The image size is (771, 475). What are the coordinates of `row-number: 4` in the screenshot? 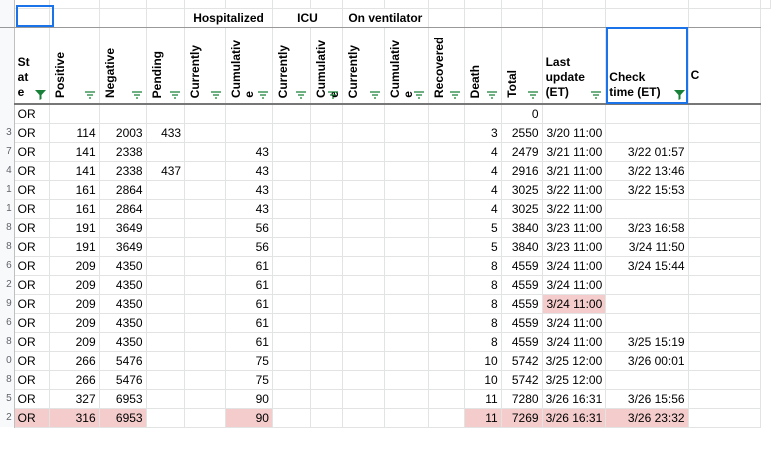 It's located at (7, 170).